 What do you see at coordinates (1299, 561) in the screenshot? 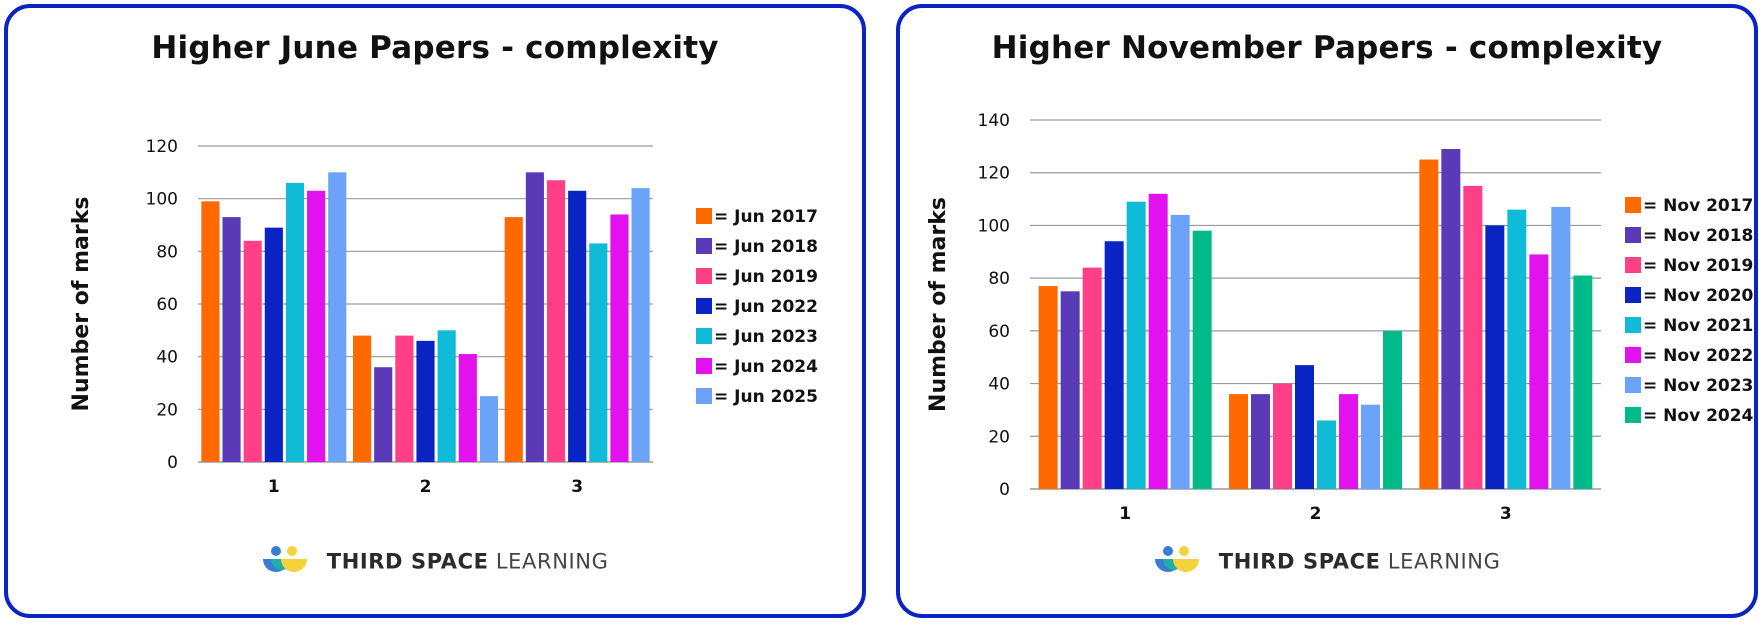
I see `brand-name-bold: THIRD SPACE` at bounding box center [1299, 561].